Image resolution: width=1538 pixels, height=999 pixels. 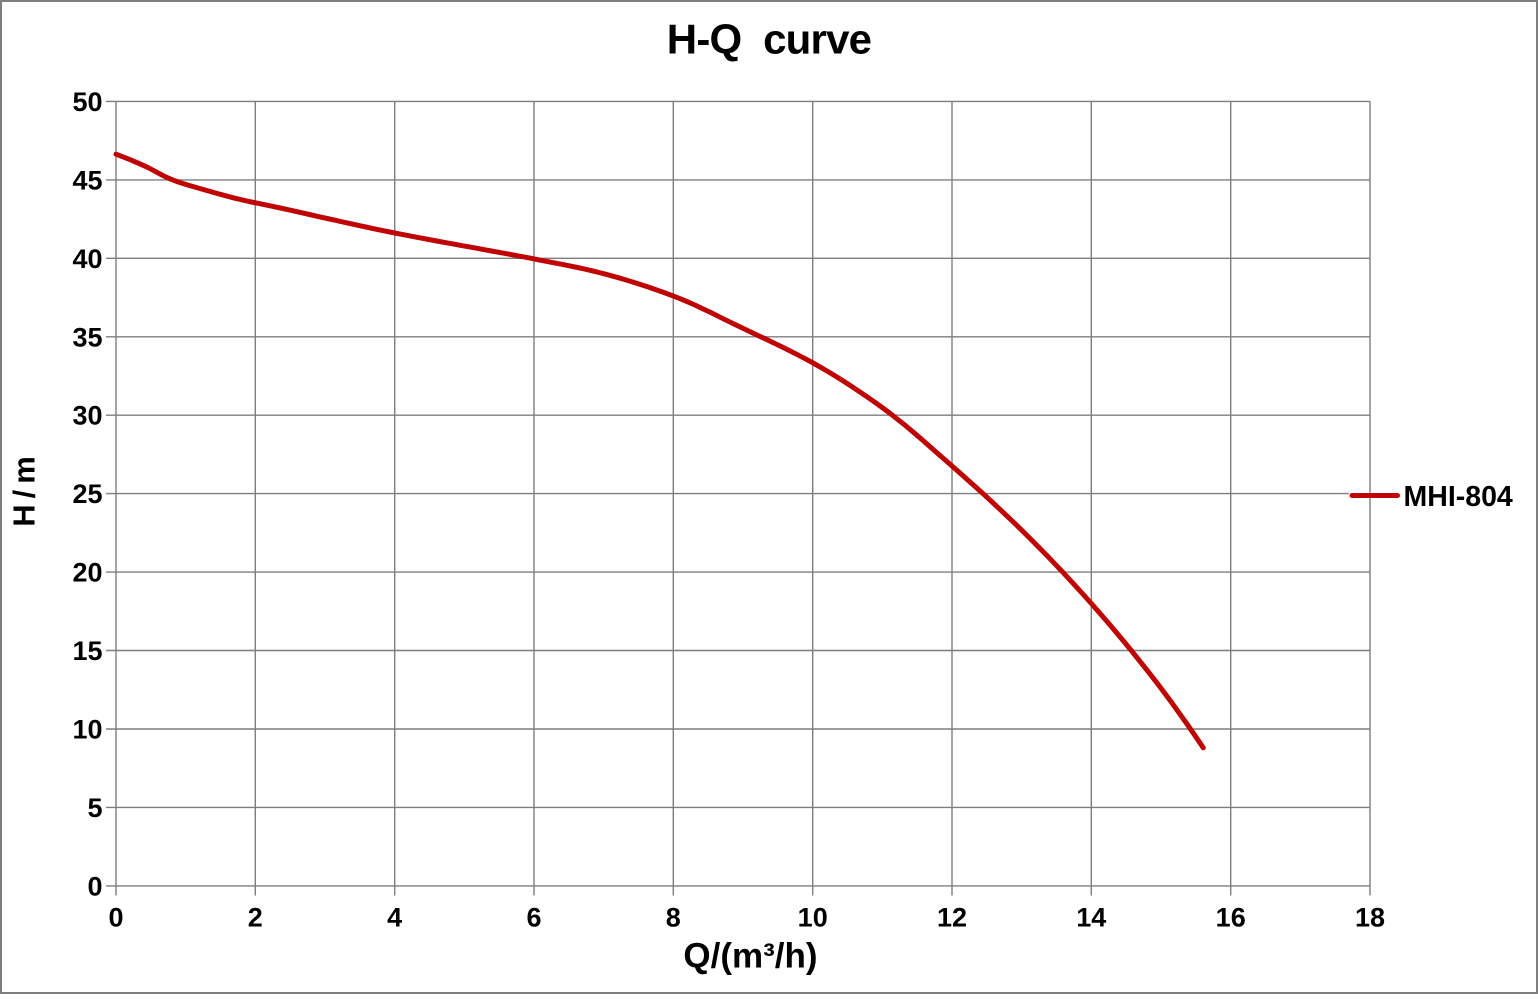 I want to click on svg-text: Q/(m³/h), so click(x=750, y=956).